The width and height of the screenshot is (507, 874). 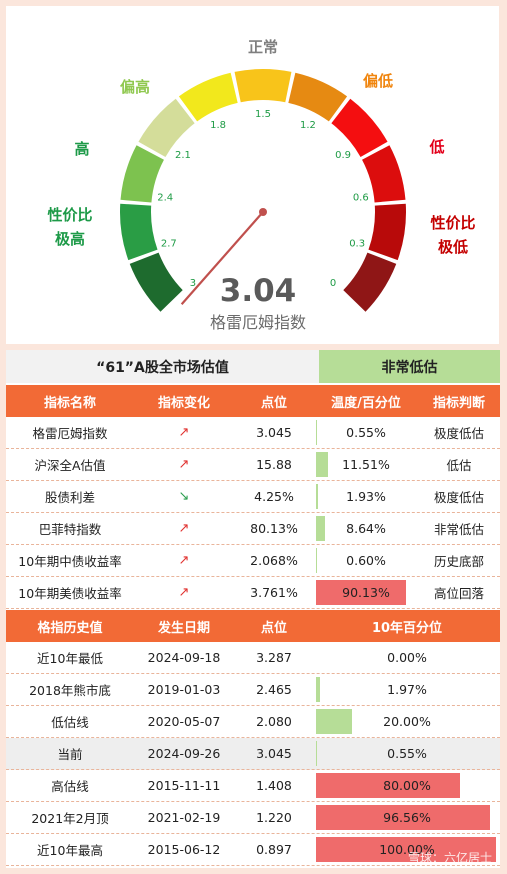 What do you see at coordinates (366, 528) in the screenshot?
I see `indicator-percentile: 8.64%` at bounding box center [366, 528].